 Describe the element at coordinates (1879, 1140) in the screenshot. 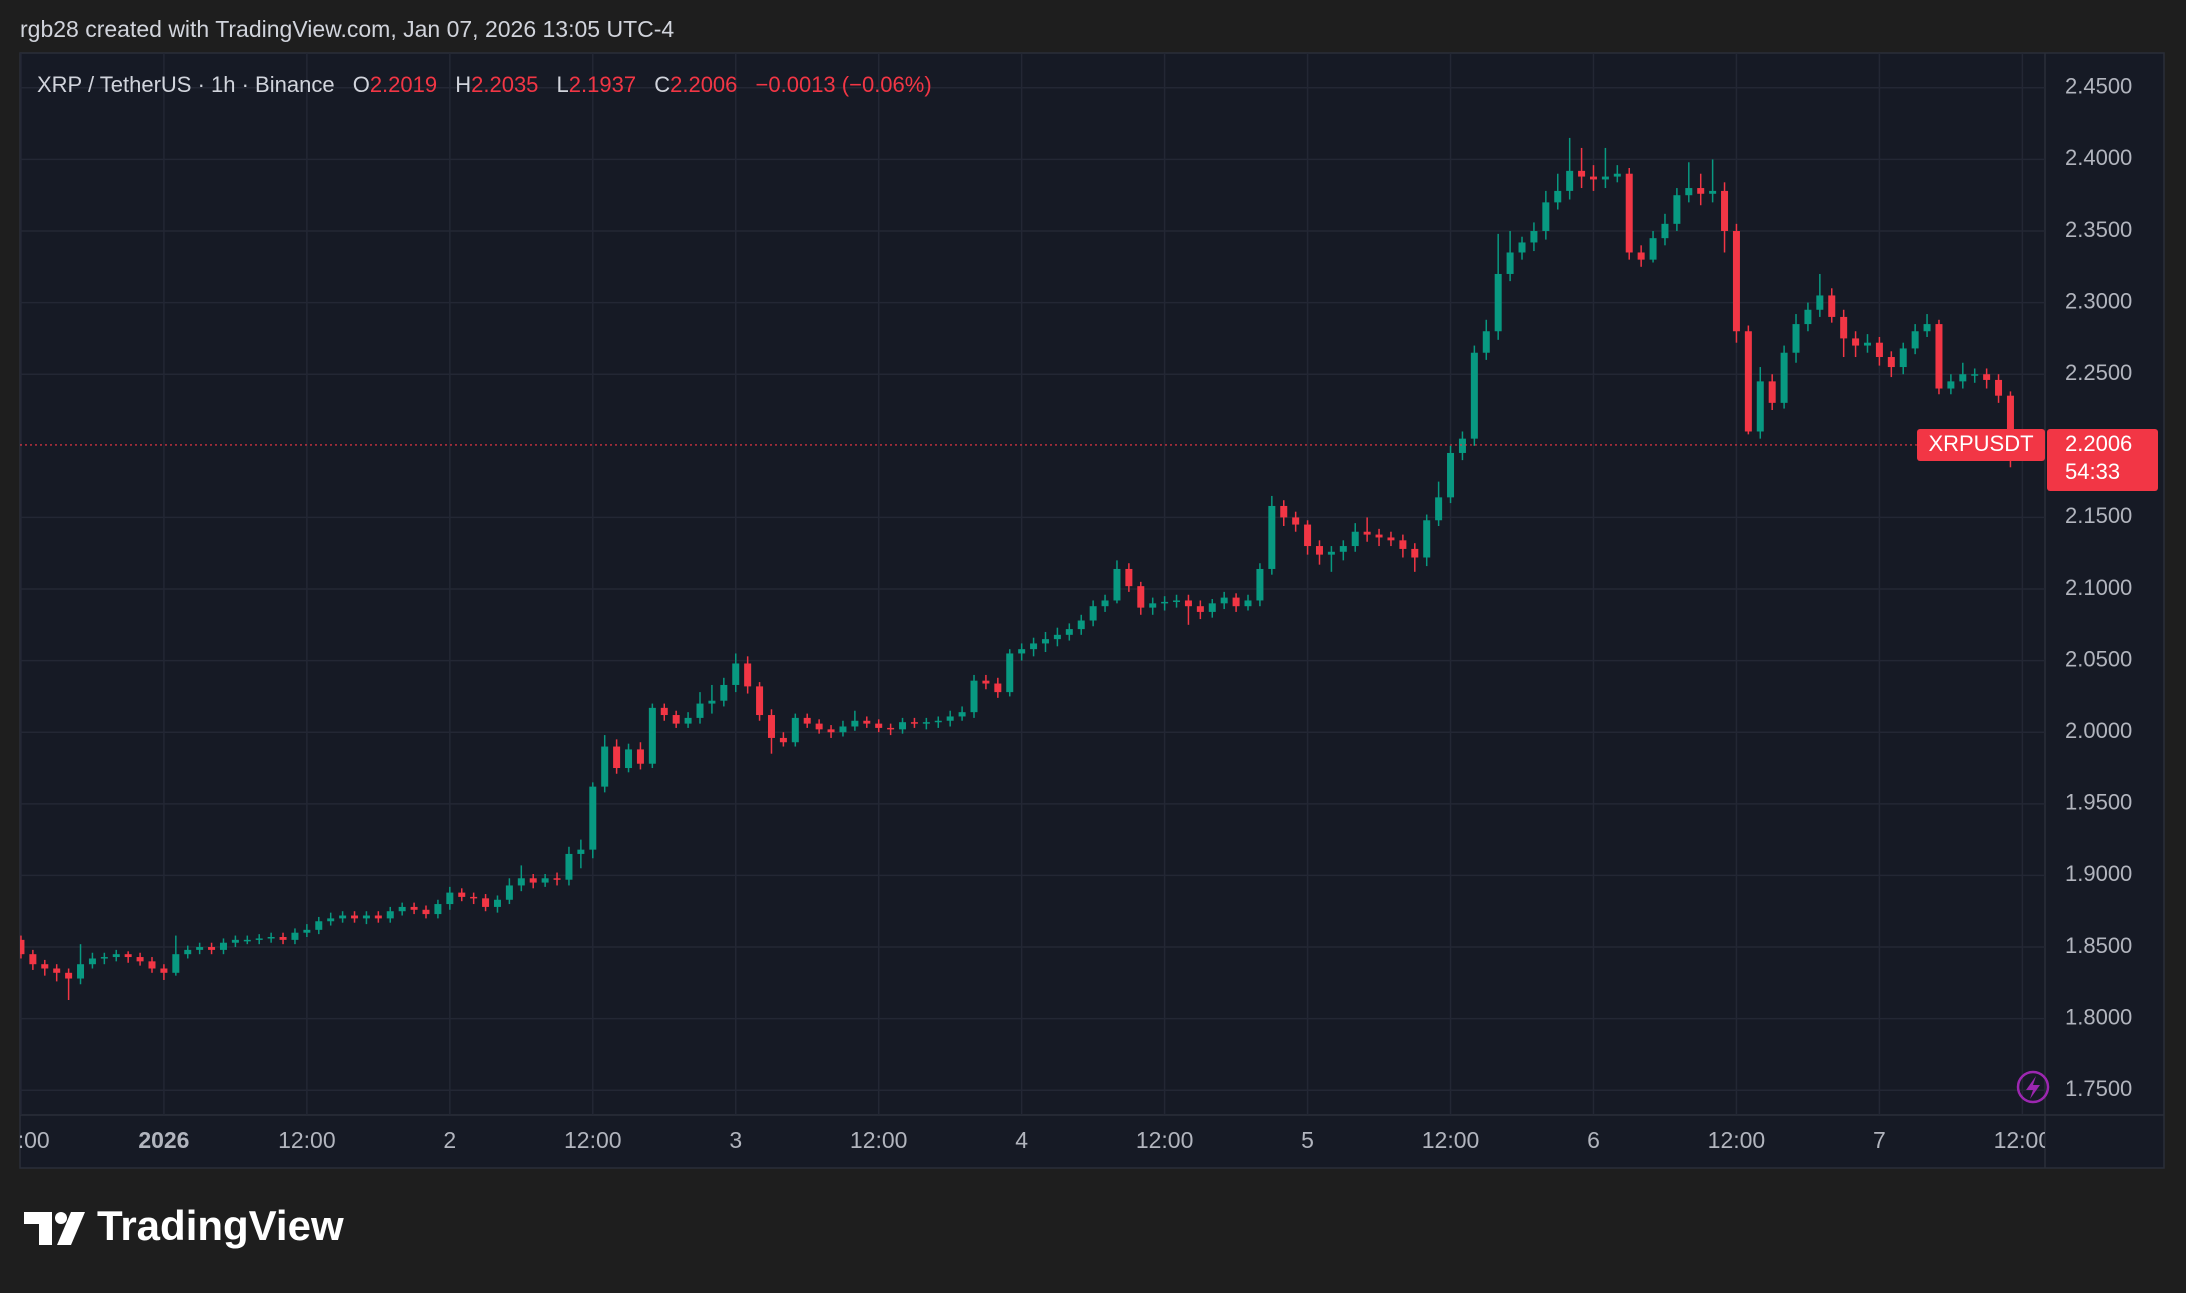

I see `x-tick-label: 7` at that location.